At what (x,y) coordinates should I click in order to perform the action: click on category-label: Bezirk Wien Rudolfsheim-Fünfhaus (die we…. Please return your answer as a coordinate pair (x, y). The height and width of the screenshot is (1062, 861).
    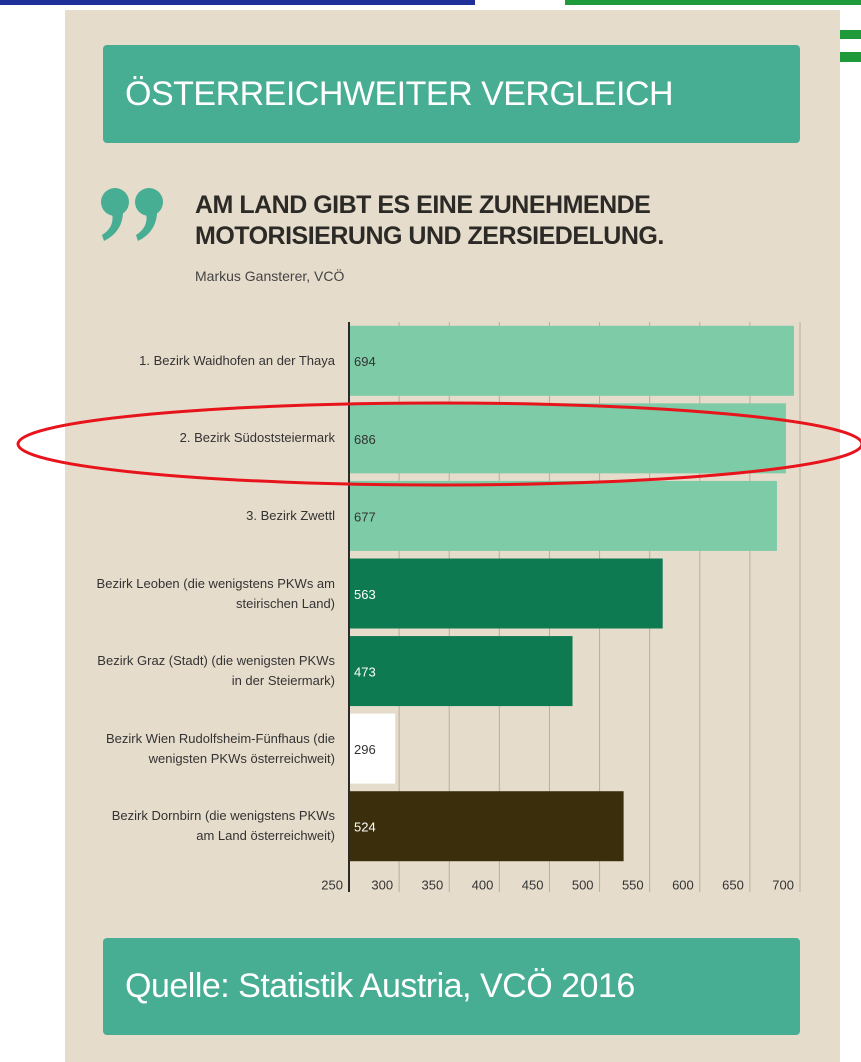
    Looking at the image, I should click on (220, 748).